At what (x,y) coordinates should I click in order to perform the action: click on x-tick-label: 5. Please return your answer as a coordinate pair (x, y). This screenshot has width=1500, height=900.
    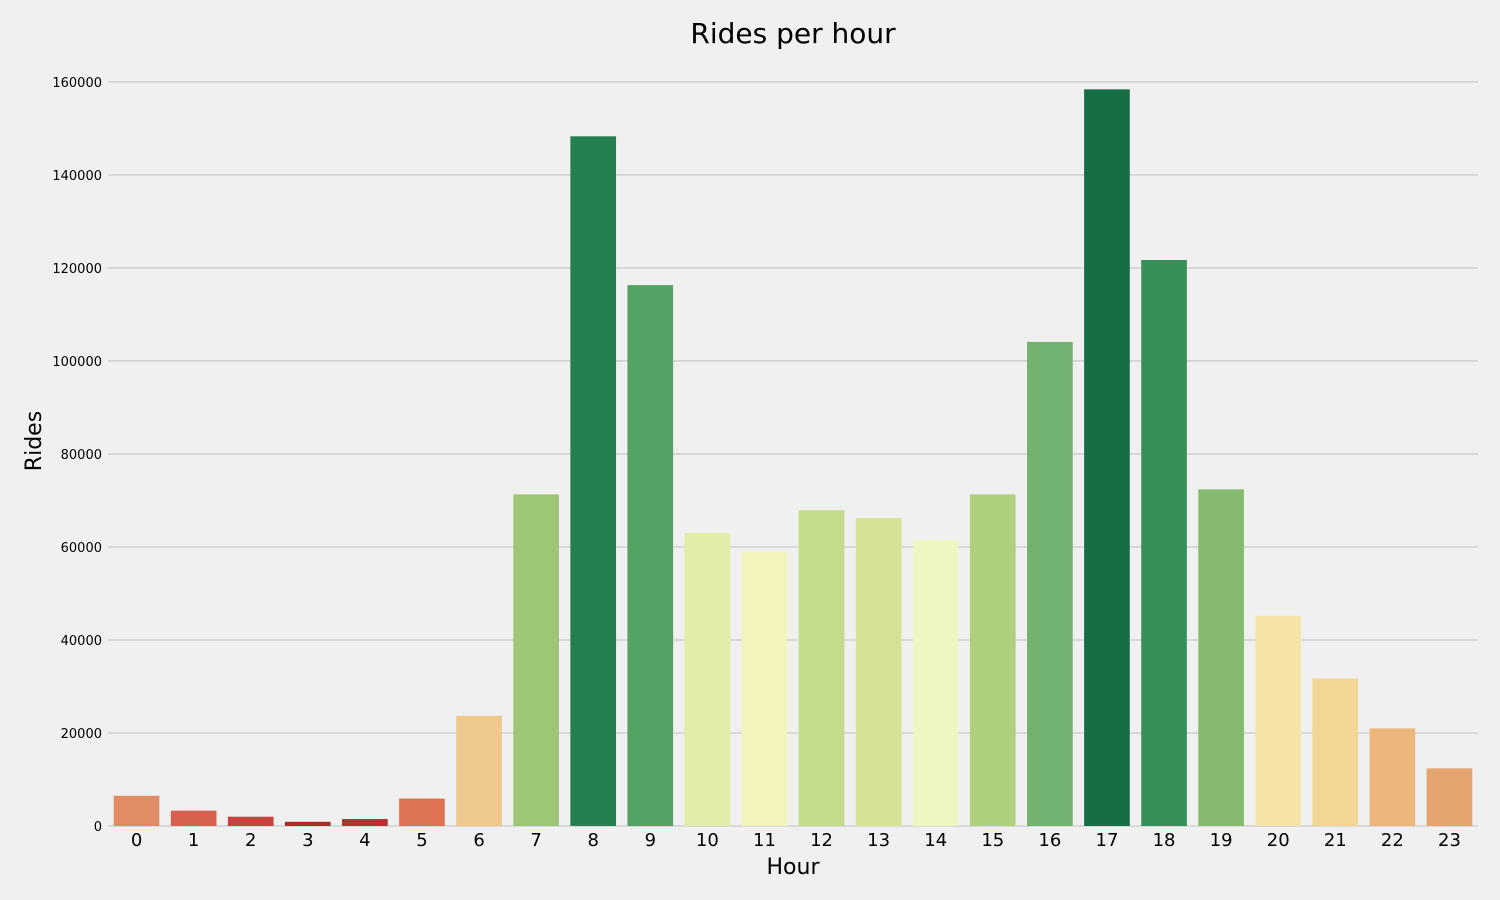
    Looking at the image, I should click on (421, 840).